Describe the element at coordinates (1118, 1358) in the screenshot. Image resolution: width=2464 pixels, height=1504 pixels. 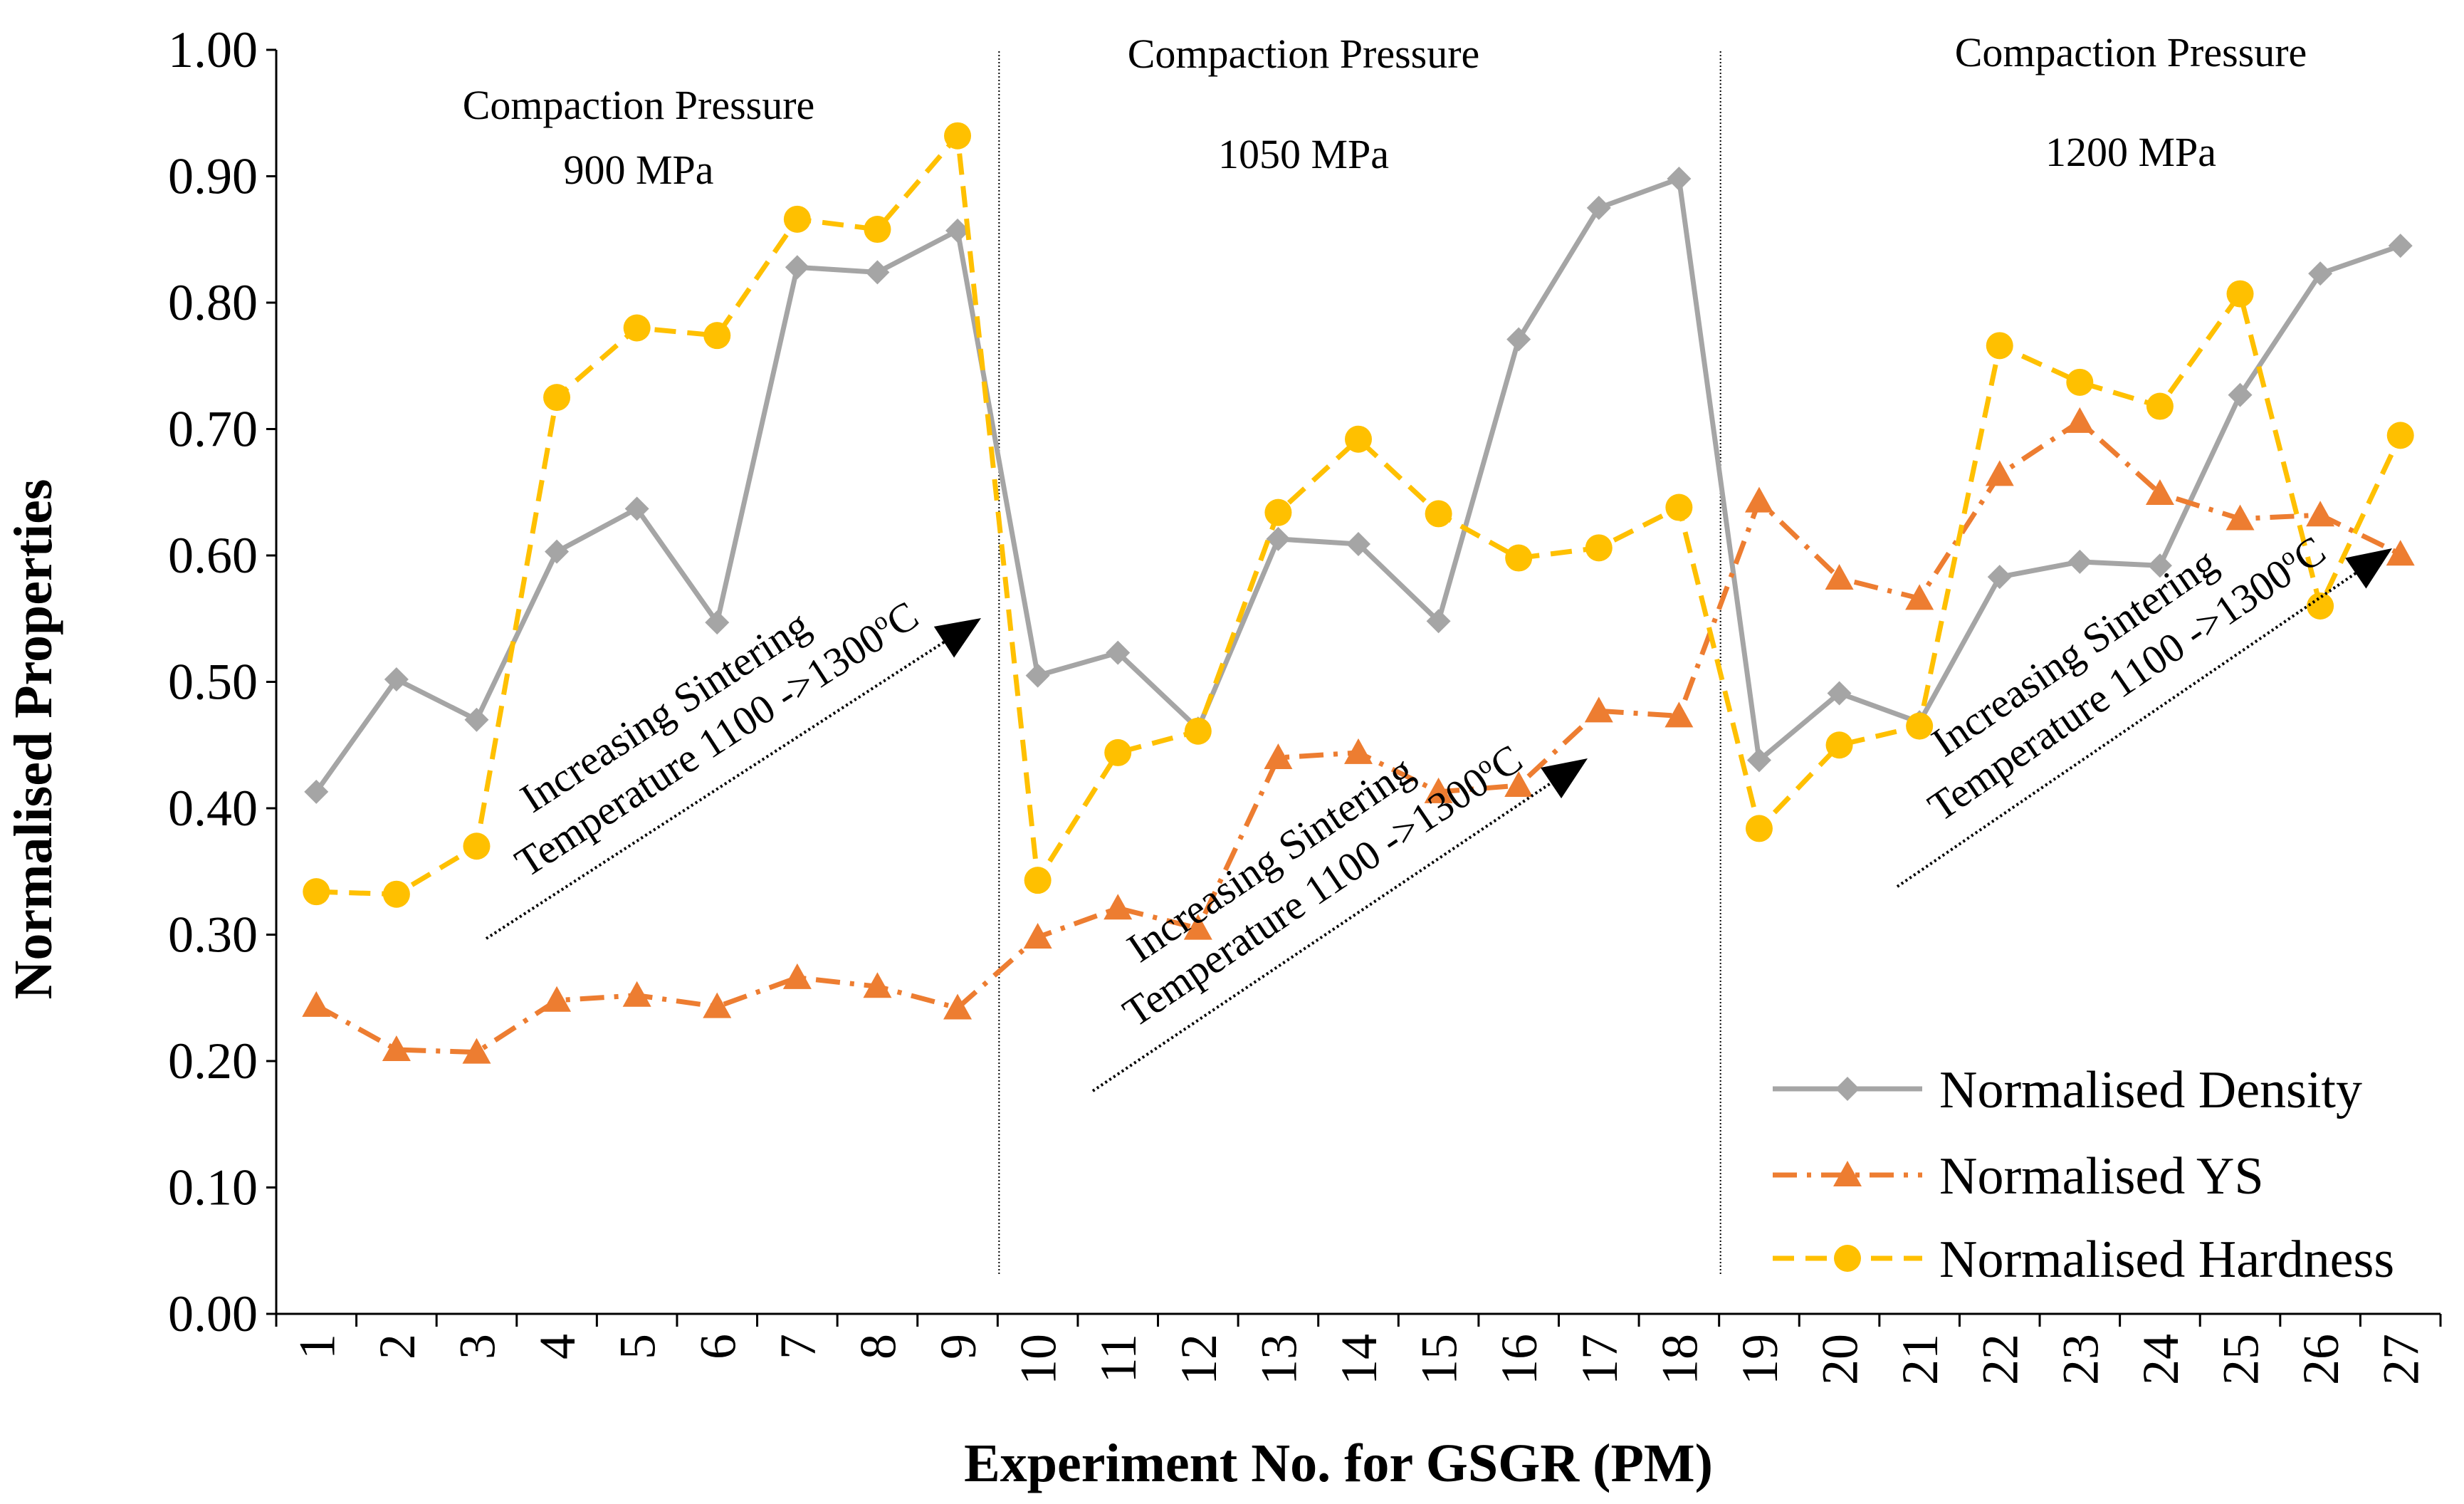
I see `x-tick-label: 11` at that location.